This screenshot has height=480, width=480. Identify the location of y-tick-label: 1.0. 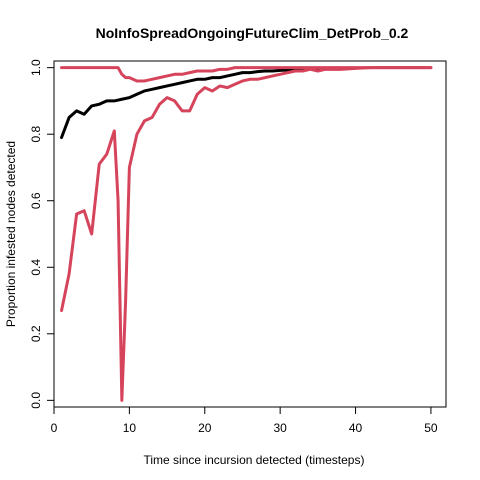
(36, 67).